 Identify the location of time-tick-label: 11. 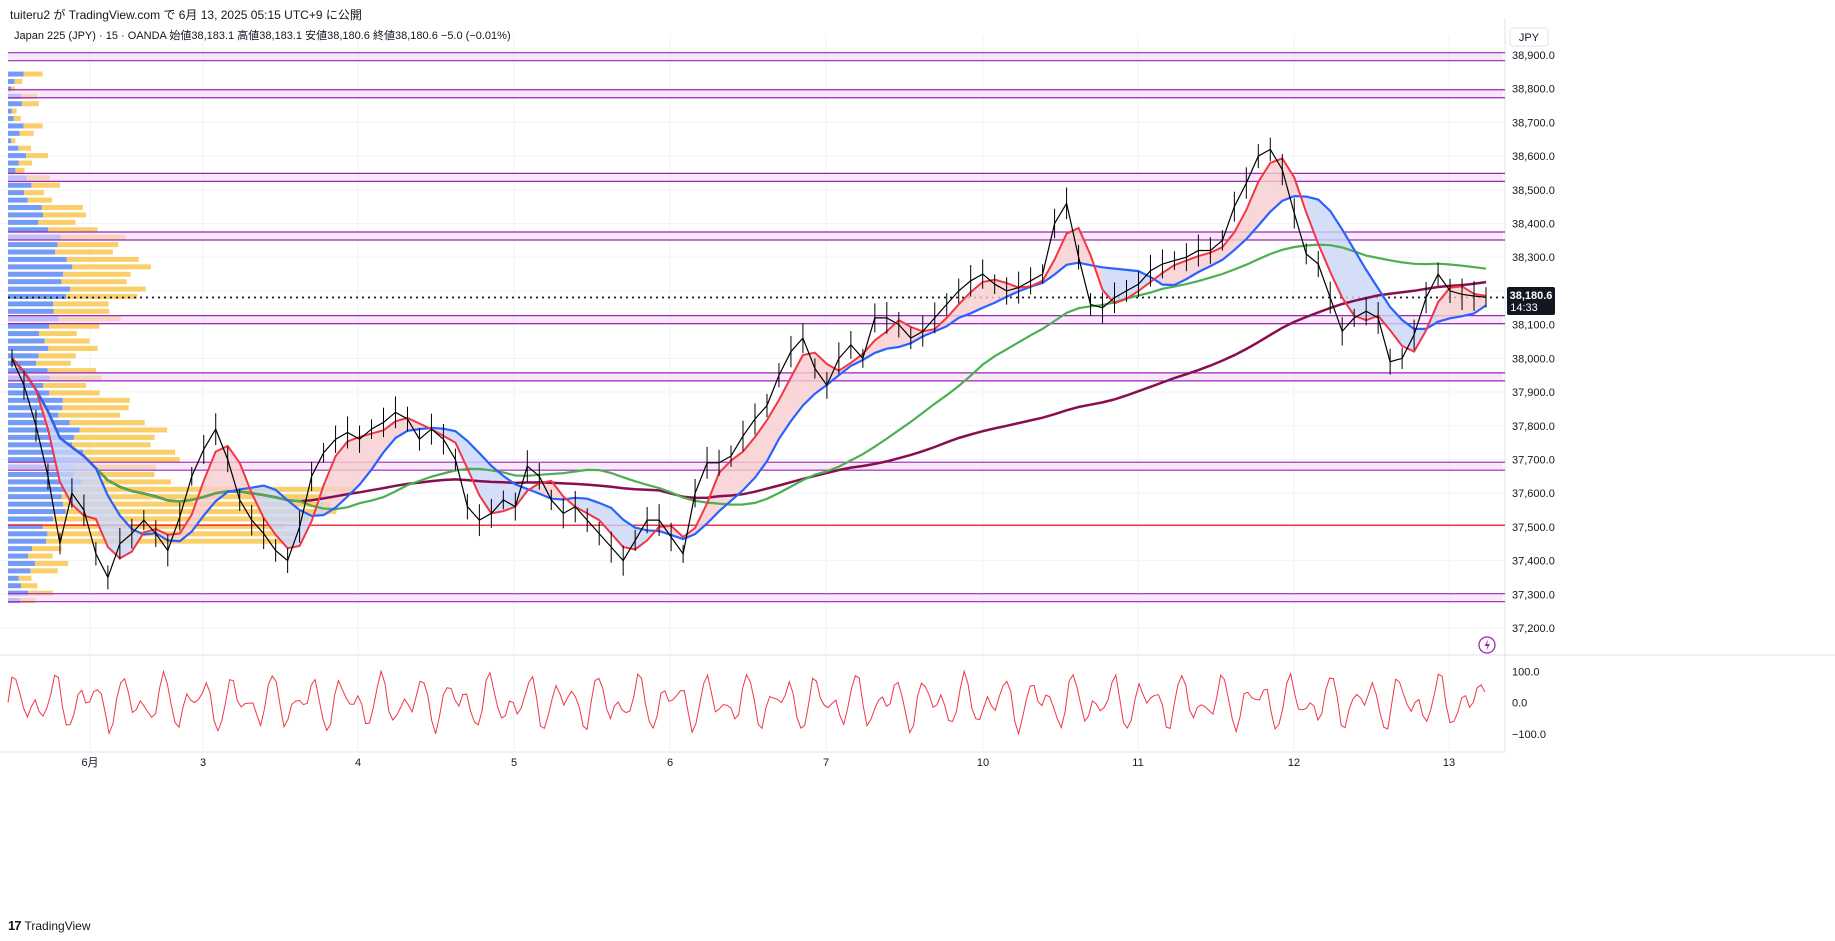
(1137, 763).